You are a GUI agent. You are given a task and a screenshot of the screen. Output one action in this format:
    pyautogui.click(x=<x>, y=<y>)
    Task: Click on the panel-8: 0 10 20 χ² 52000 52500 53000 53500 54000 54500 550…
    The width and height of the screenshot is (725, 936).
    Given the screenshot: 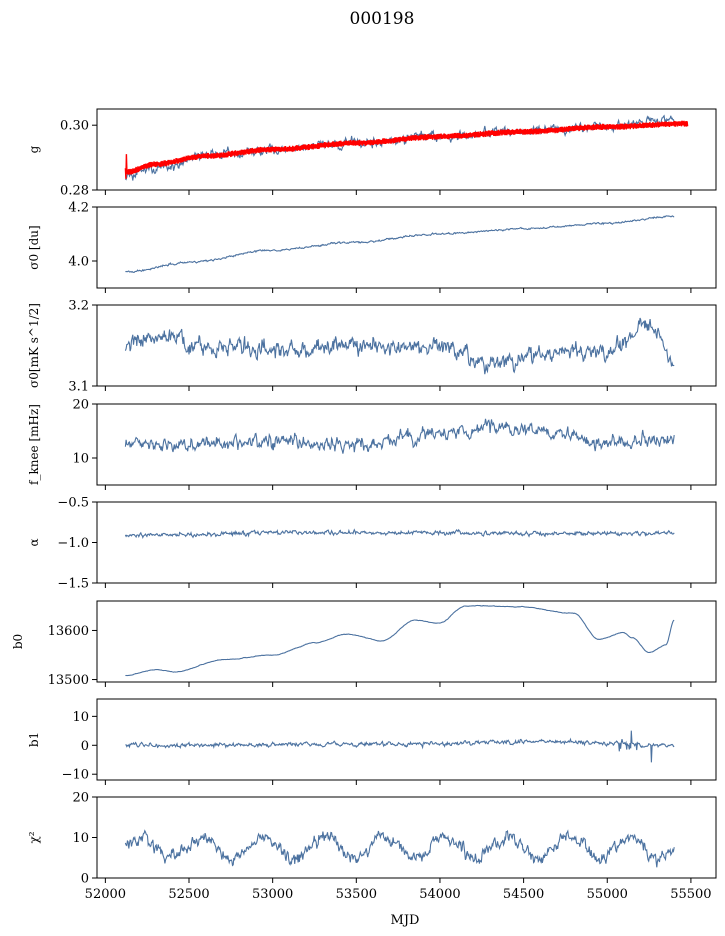 What is the action you would take?
    pyautogui.click(x=372, y=846)
    